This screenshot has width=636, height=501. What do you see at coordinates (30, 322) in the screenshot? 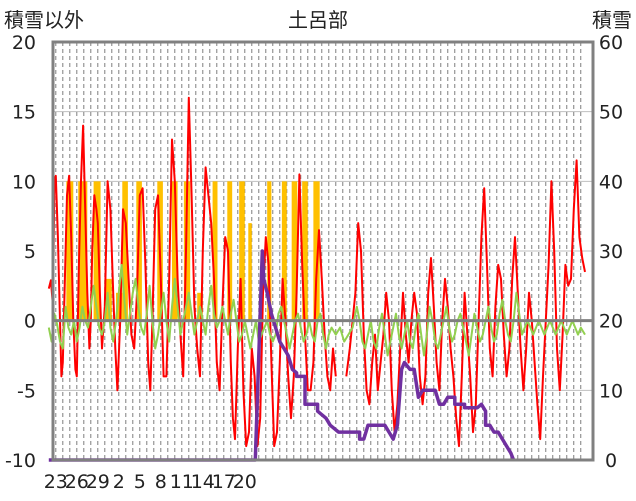
I see `left-tick-label: 0` at bounding box center [30, 322].